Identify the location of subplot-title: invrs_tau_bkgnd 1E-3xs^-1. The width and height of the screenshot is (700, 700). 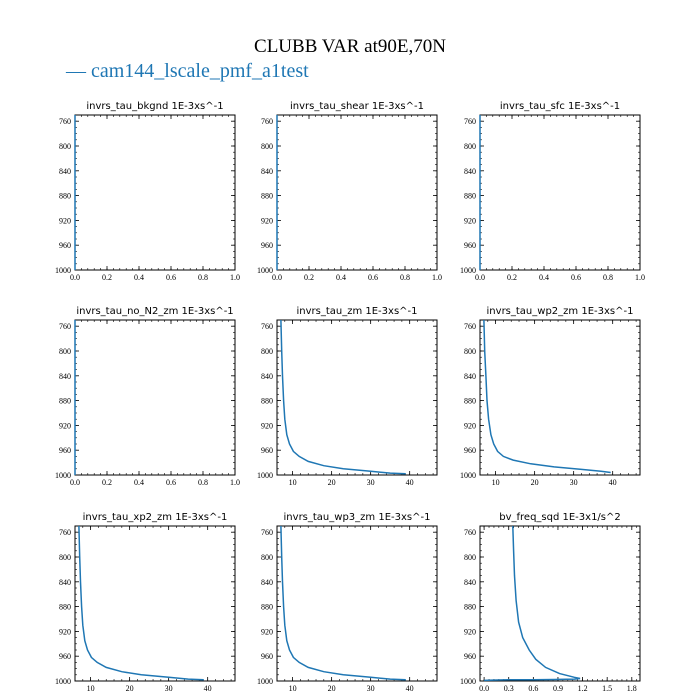
(154, 106).